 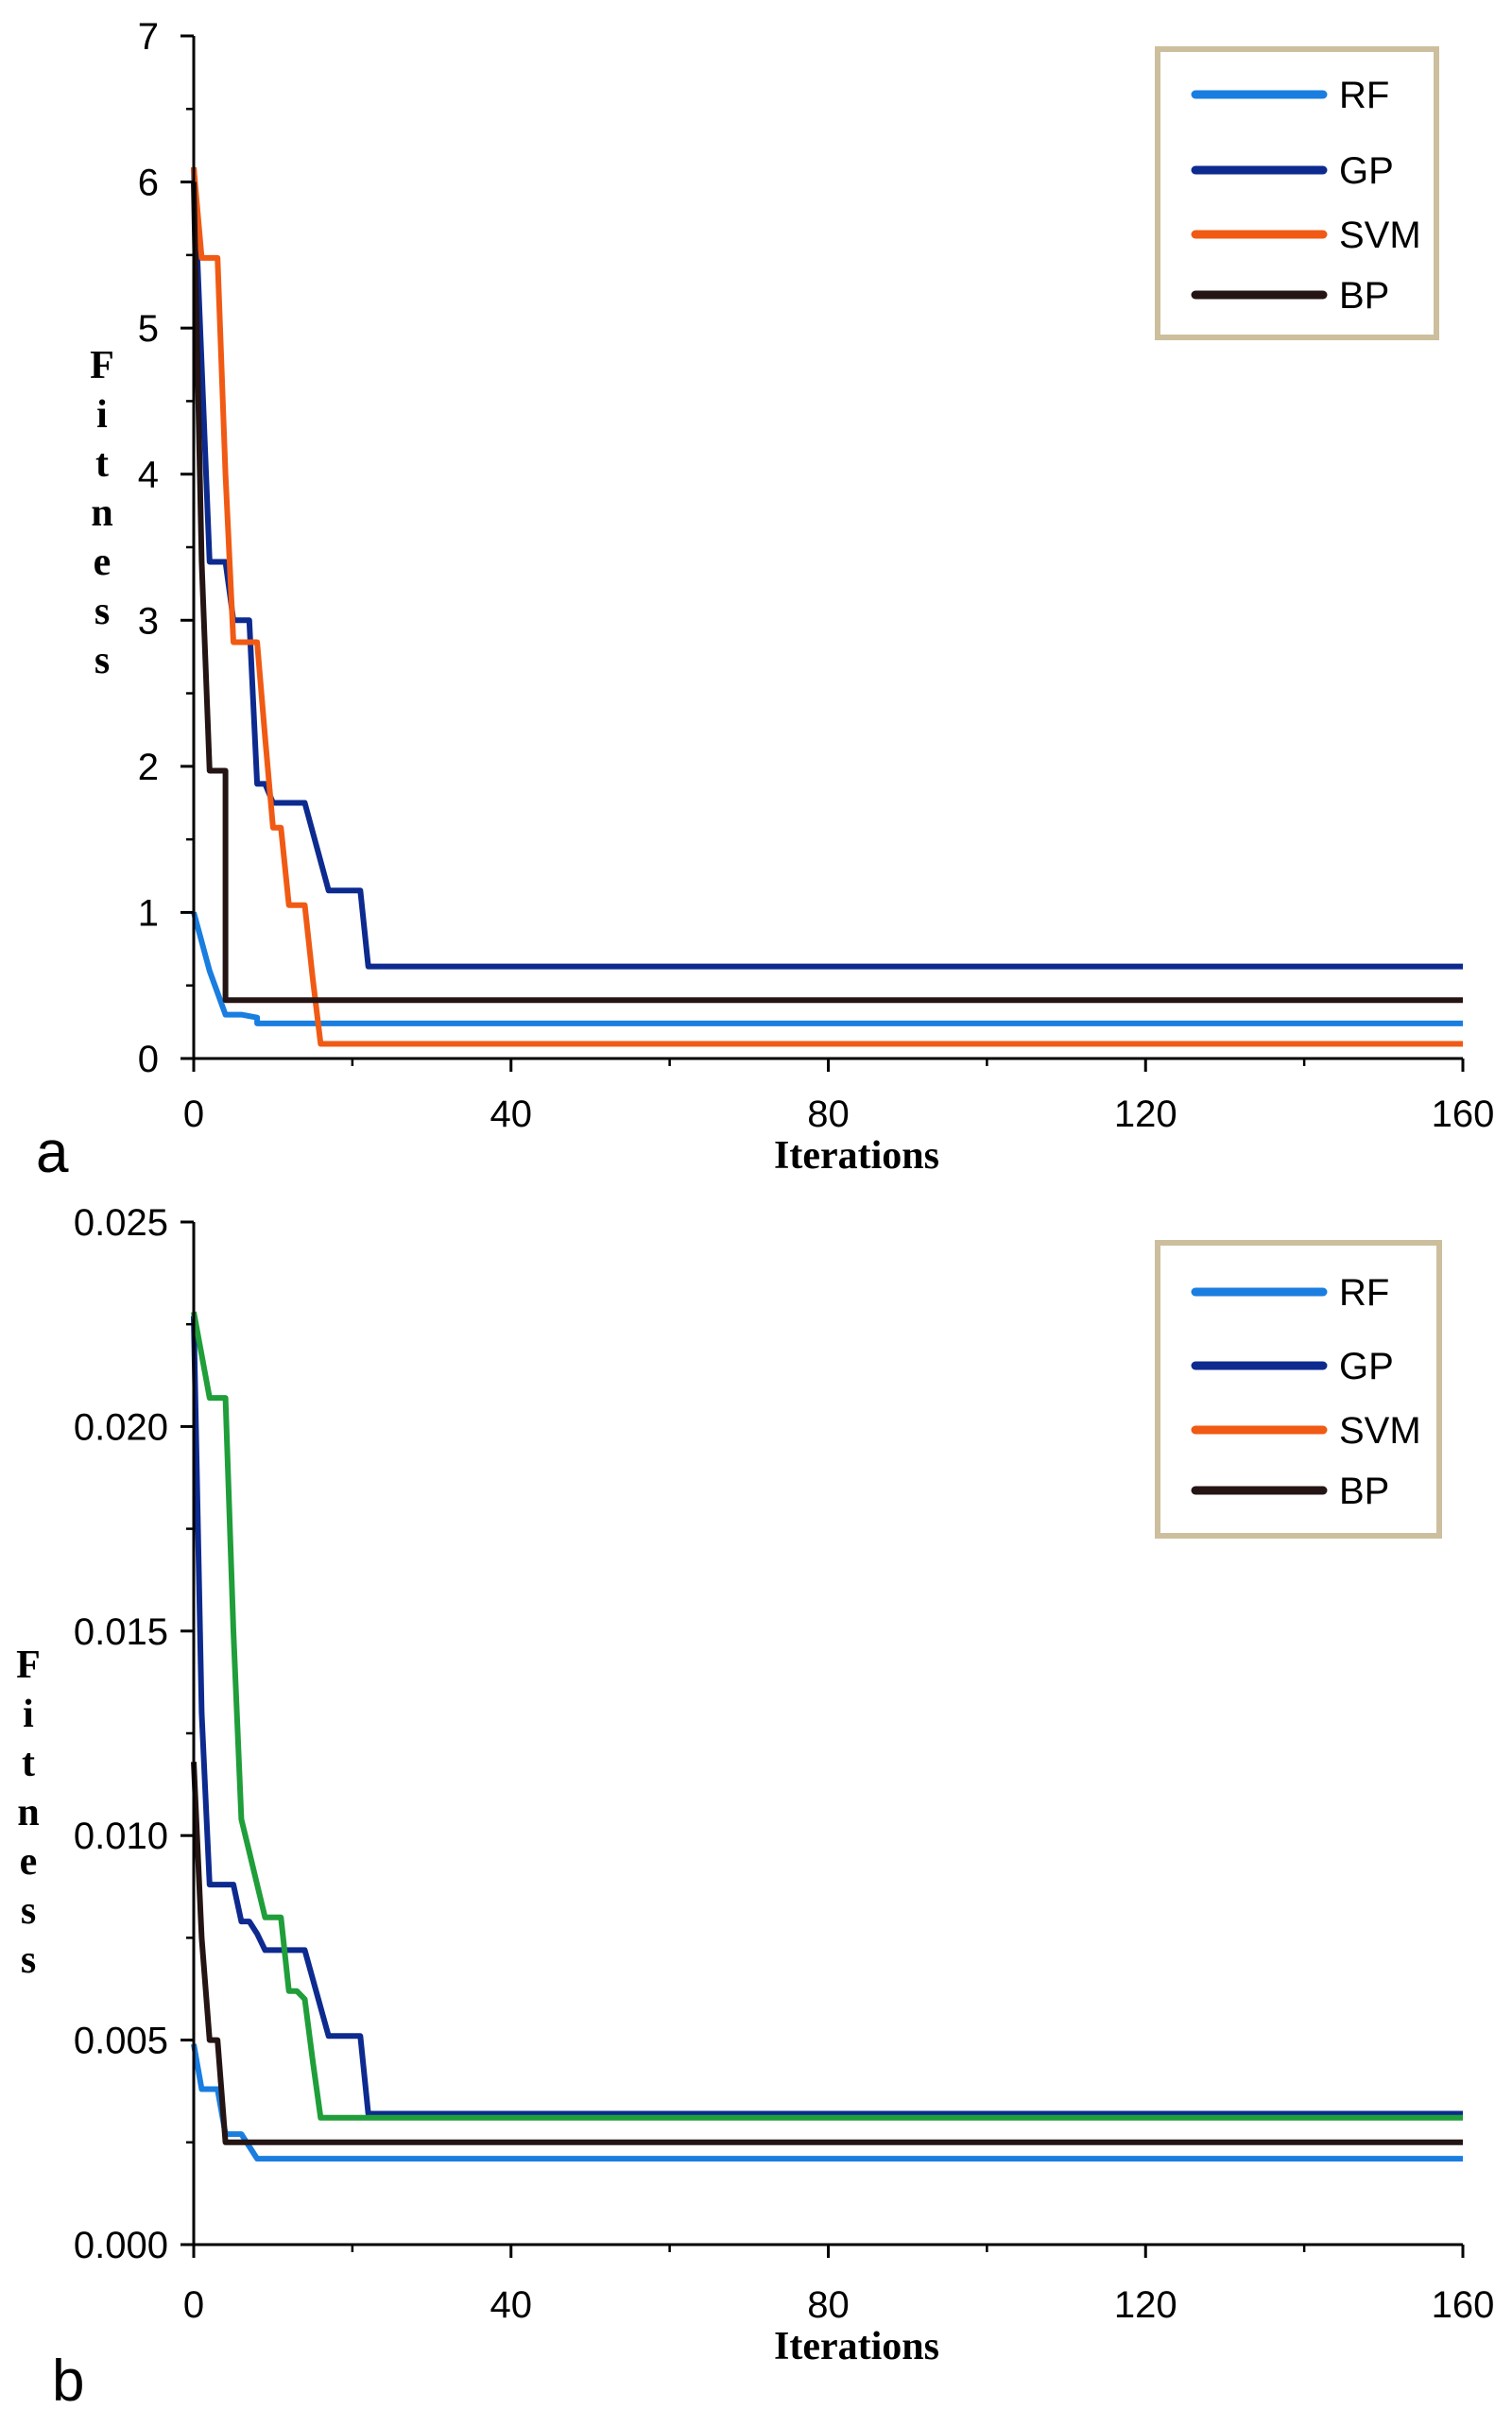 What do you see at coordinates (148, 913) in the screenshot?
I see `y-tick-label: 1` at bounding box center [148, 913].